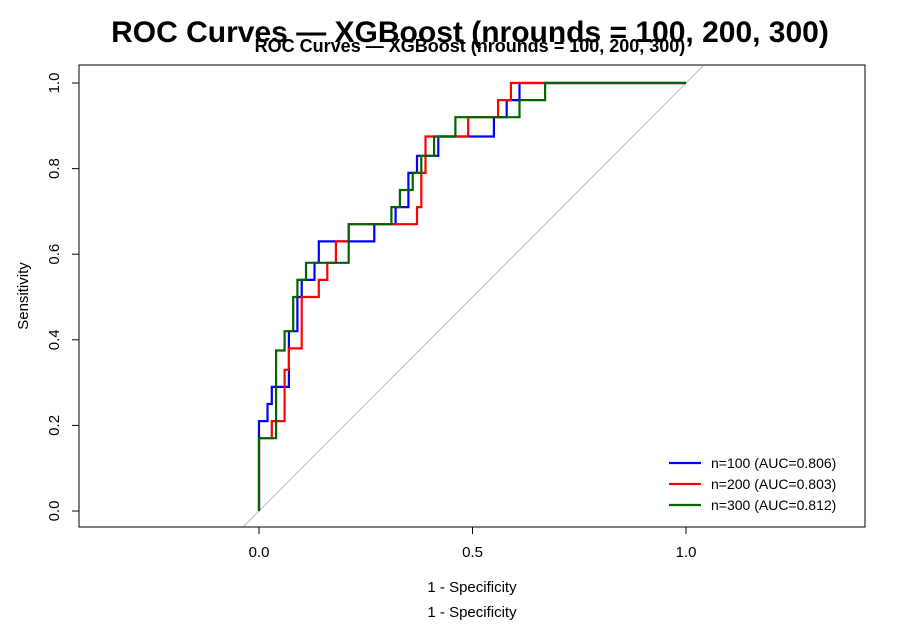 Image resolution: width=906 pixels, height=636 pixels. Describe the element at coordinates (686, 552) in the screenshot. I see `x-tick-label: 1.0` at that location.